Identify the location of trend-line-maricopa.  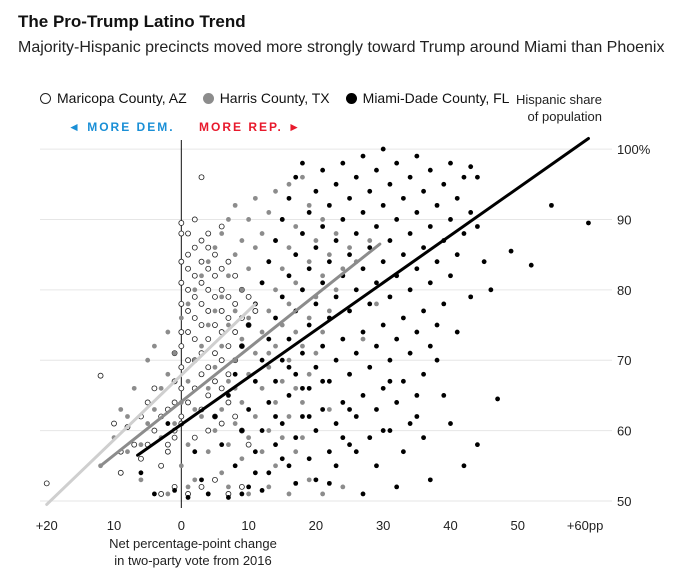
(151, 404).